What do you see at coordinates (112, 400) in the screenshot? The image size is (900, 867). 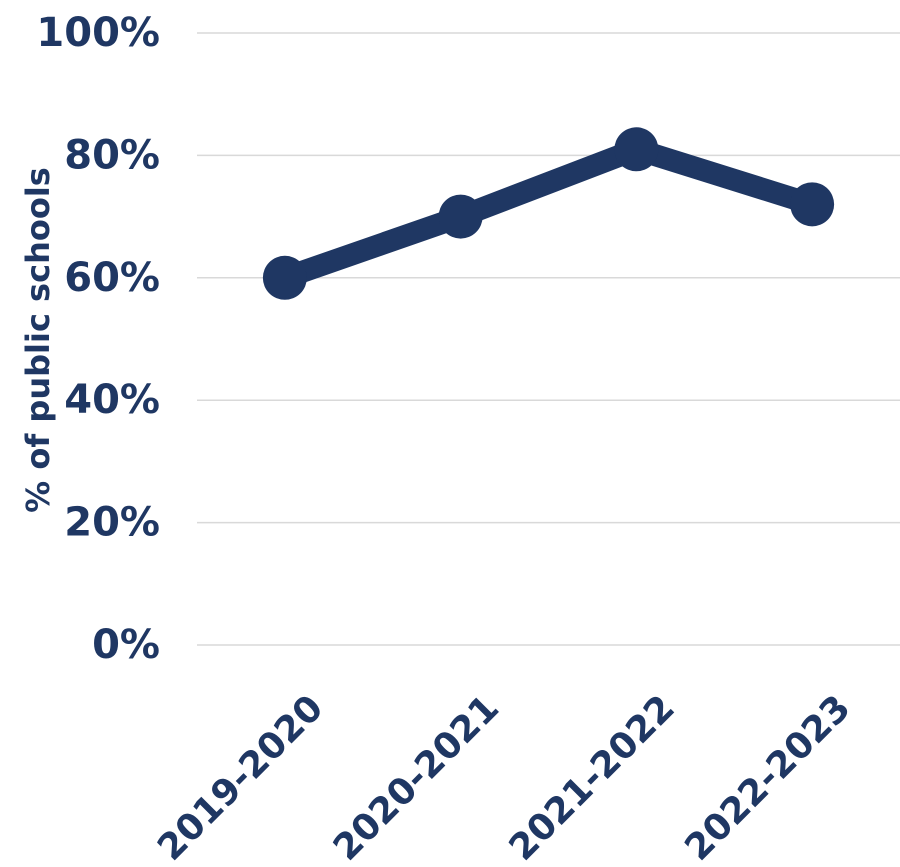 I see `y-tick-label: 40%` at bounding box center [112, 400].